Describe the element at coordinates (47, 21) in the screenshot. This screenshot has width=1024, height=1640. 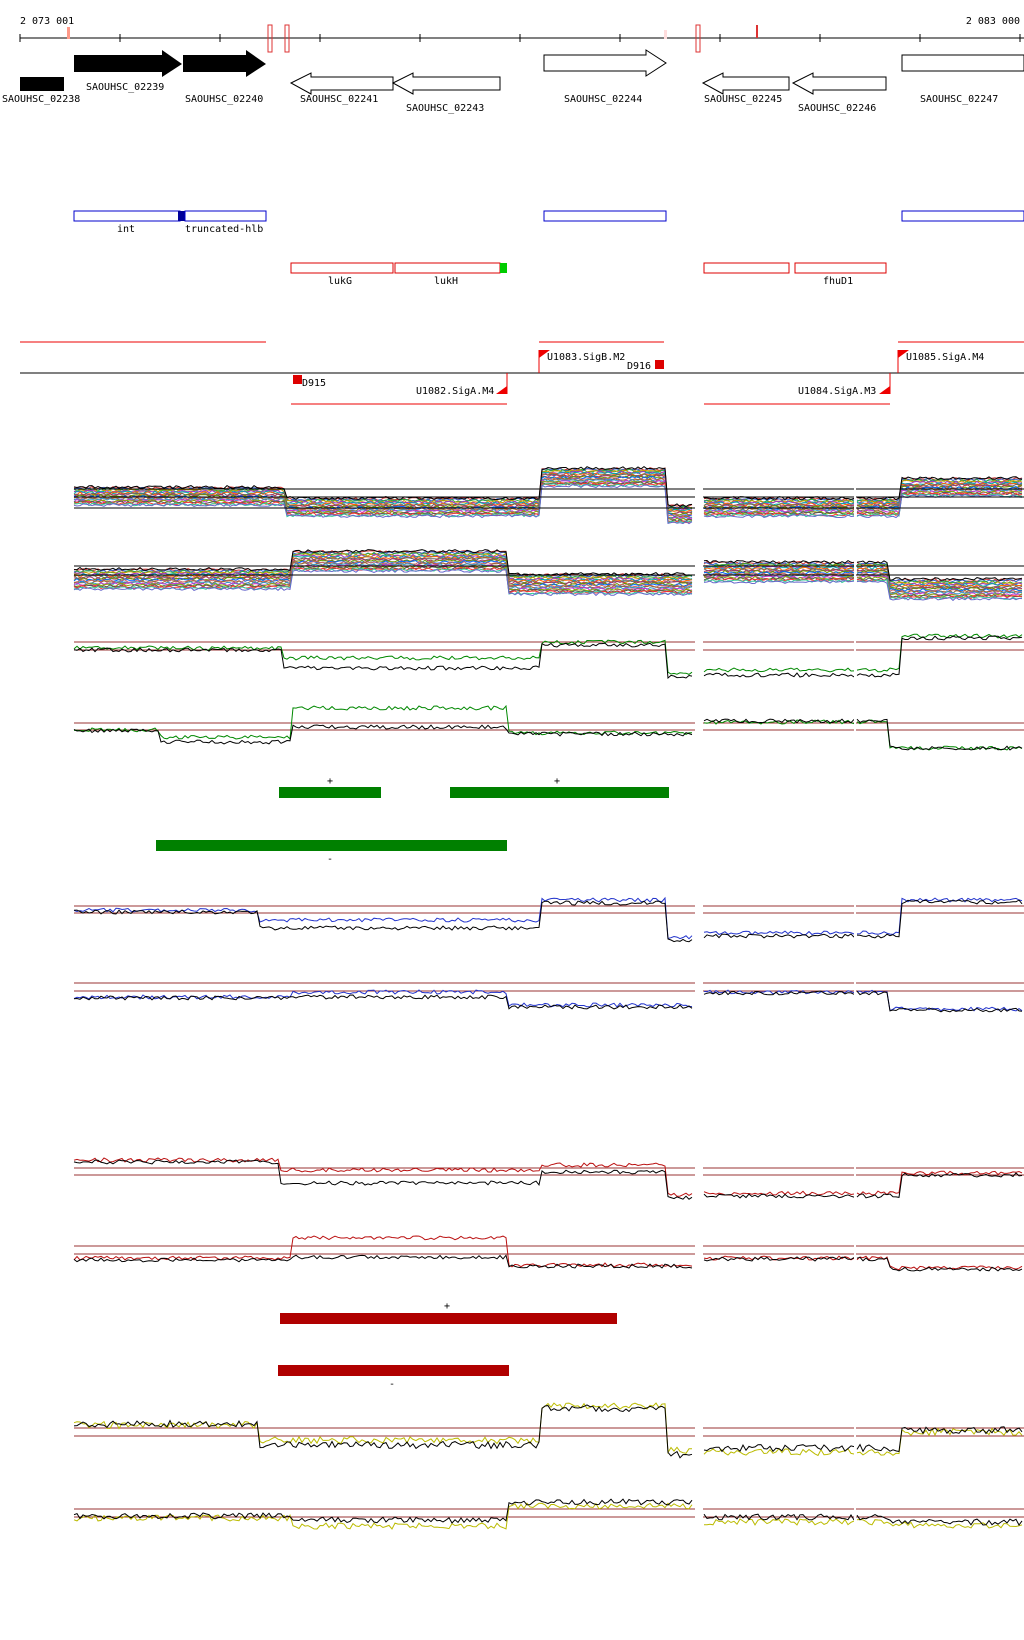
I see `ruler-start-label: 2 073 001` at that location.